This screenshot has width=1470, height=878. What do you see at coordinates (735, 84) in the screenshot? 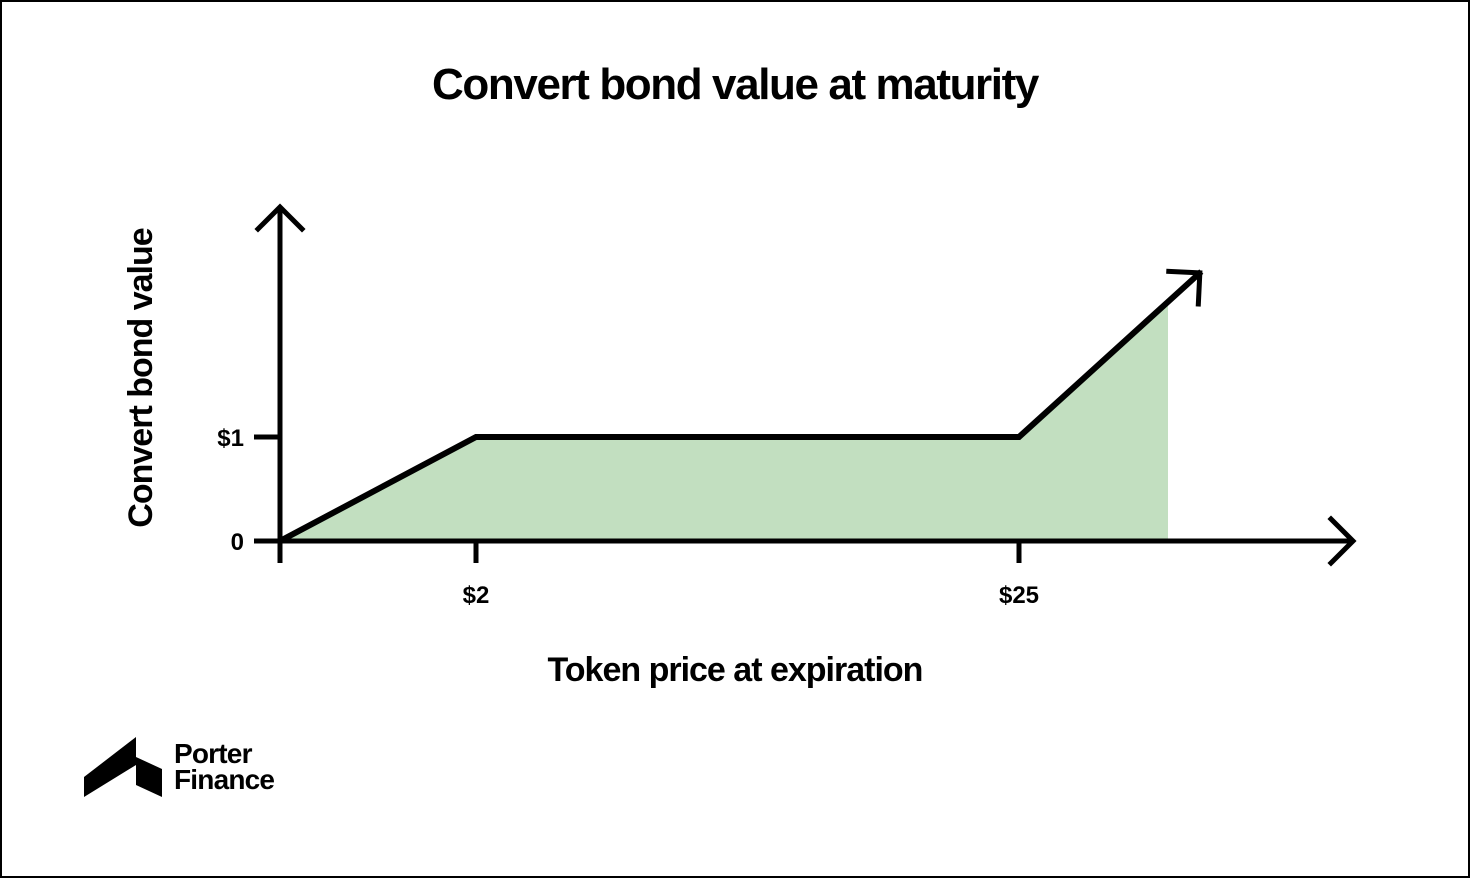
I see `chart-title: Convert bond value at maturity` at bounding box center [735, 84].